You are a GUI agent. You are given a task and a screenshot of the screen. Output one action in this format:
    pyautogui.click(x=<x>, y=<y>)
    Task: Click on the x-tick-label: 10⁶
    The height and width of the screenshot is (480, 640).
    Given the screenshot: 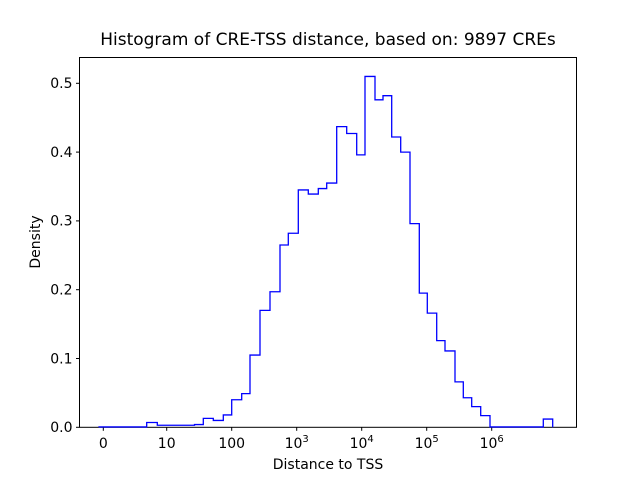 What is the action you would take?
    pyautogui.click(x=492, y=443)
    